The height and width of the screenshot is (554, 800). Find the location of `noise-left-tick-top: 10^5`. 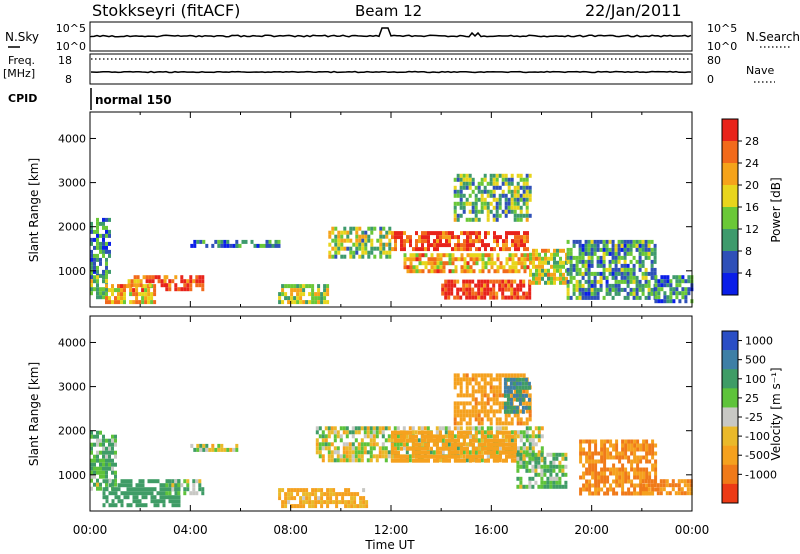

noise-left-tick-top: 10^5 is located at coordinates (71, 28).